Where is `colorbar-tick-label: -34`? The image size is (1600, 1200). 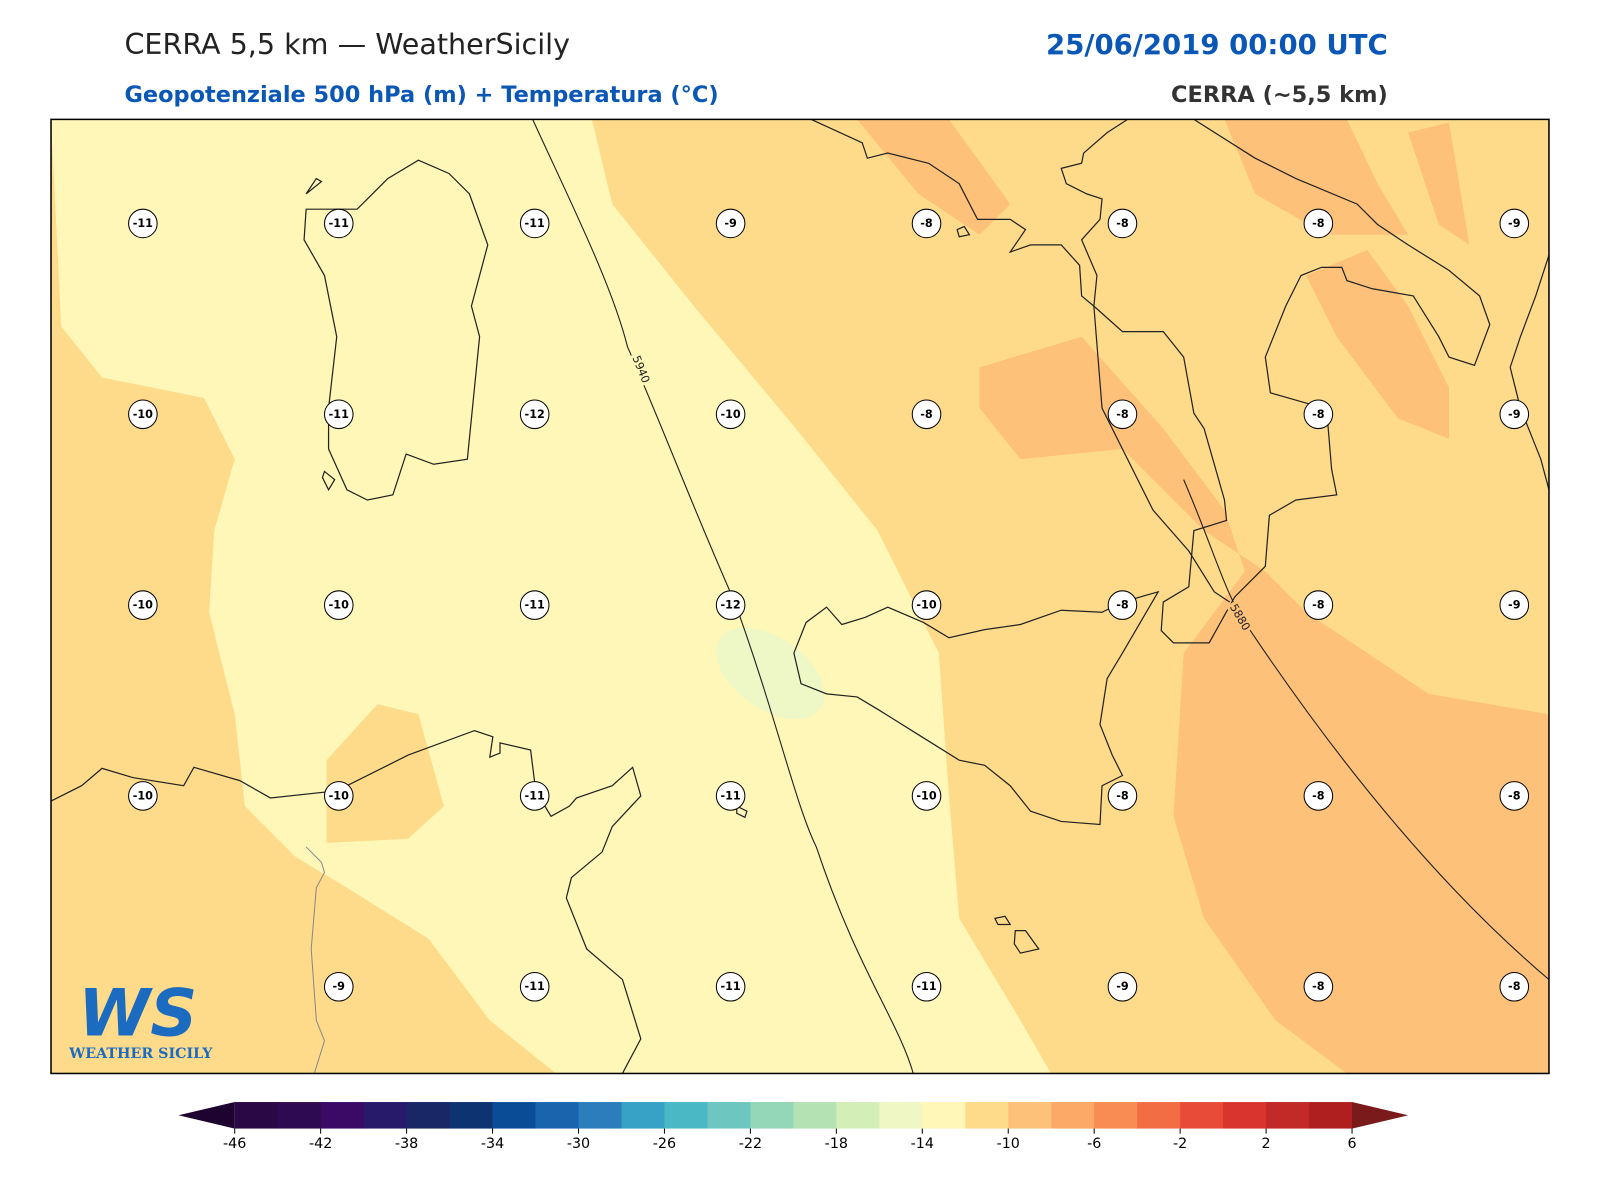
colorbar-tick-label: -34 is located at coordinates (492, 1144).